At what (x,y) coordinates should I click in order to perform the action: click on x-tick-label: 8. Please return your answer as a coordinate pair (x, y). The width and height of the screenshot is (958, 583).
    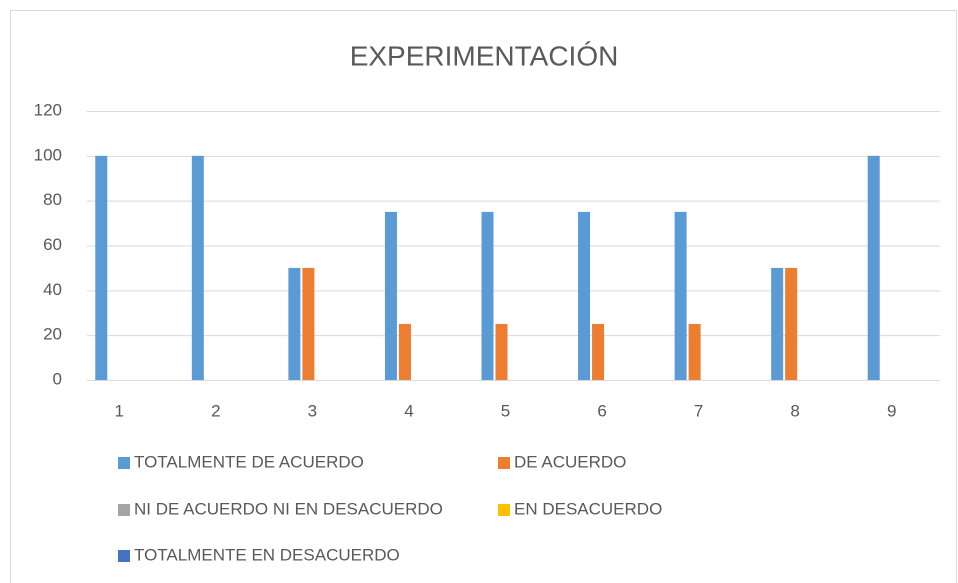
    Looking at the image, I should click on (794, 410).